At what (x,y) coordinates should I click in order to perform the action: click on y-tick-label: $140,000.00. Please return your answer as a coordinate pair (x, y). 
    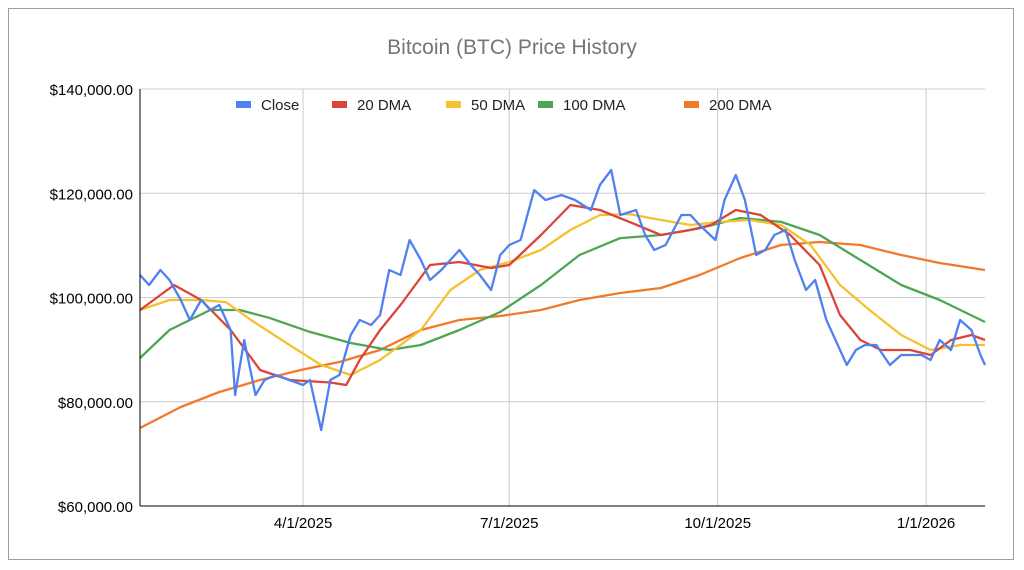
    Looking at the image, I should click on (91, 90).